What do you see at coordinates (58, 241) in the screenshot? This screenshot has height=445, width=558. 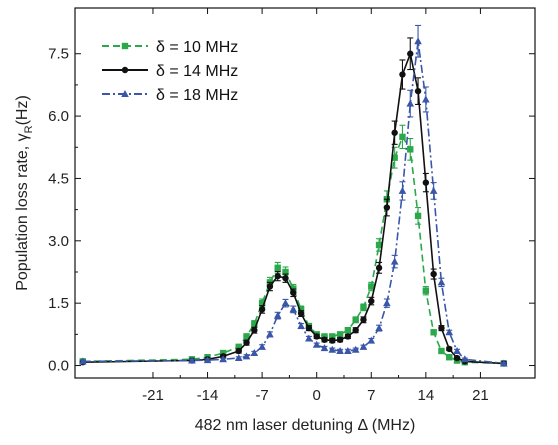 I see `y-tick-label: 3.0` at bounding box center [58, 241].